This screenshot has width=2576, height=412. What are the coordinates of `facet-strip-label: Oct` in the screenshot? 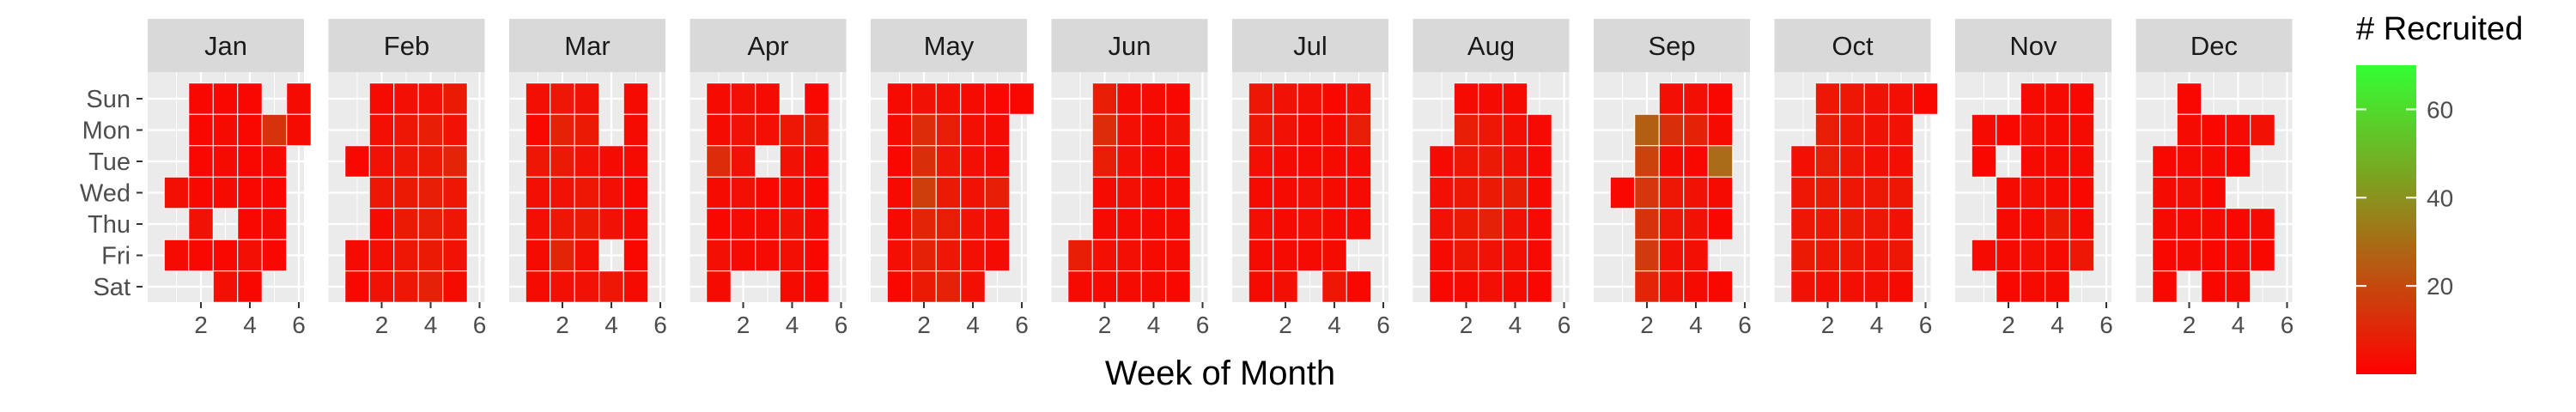 It's located at (1853, 46).